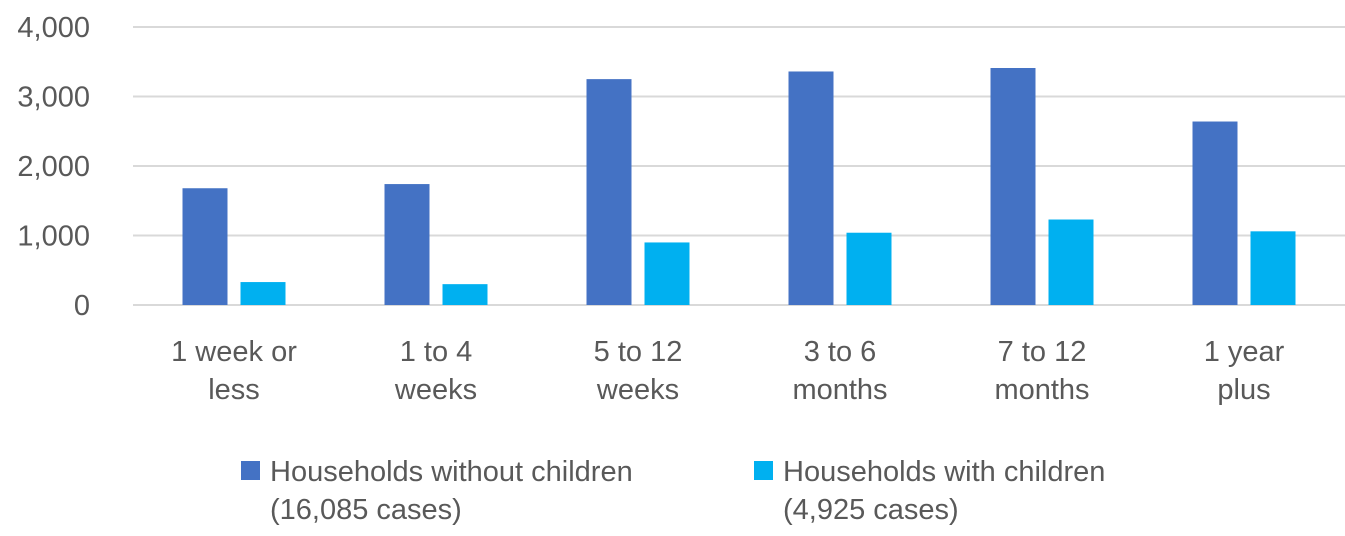  Describe the element at coordinates (839, 371) in the screenshot. I see `x-tick-label: 3 to 6 months` at that location.